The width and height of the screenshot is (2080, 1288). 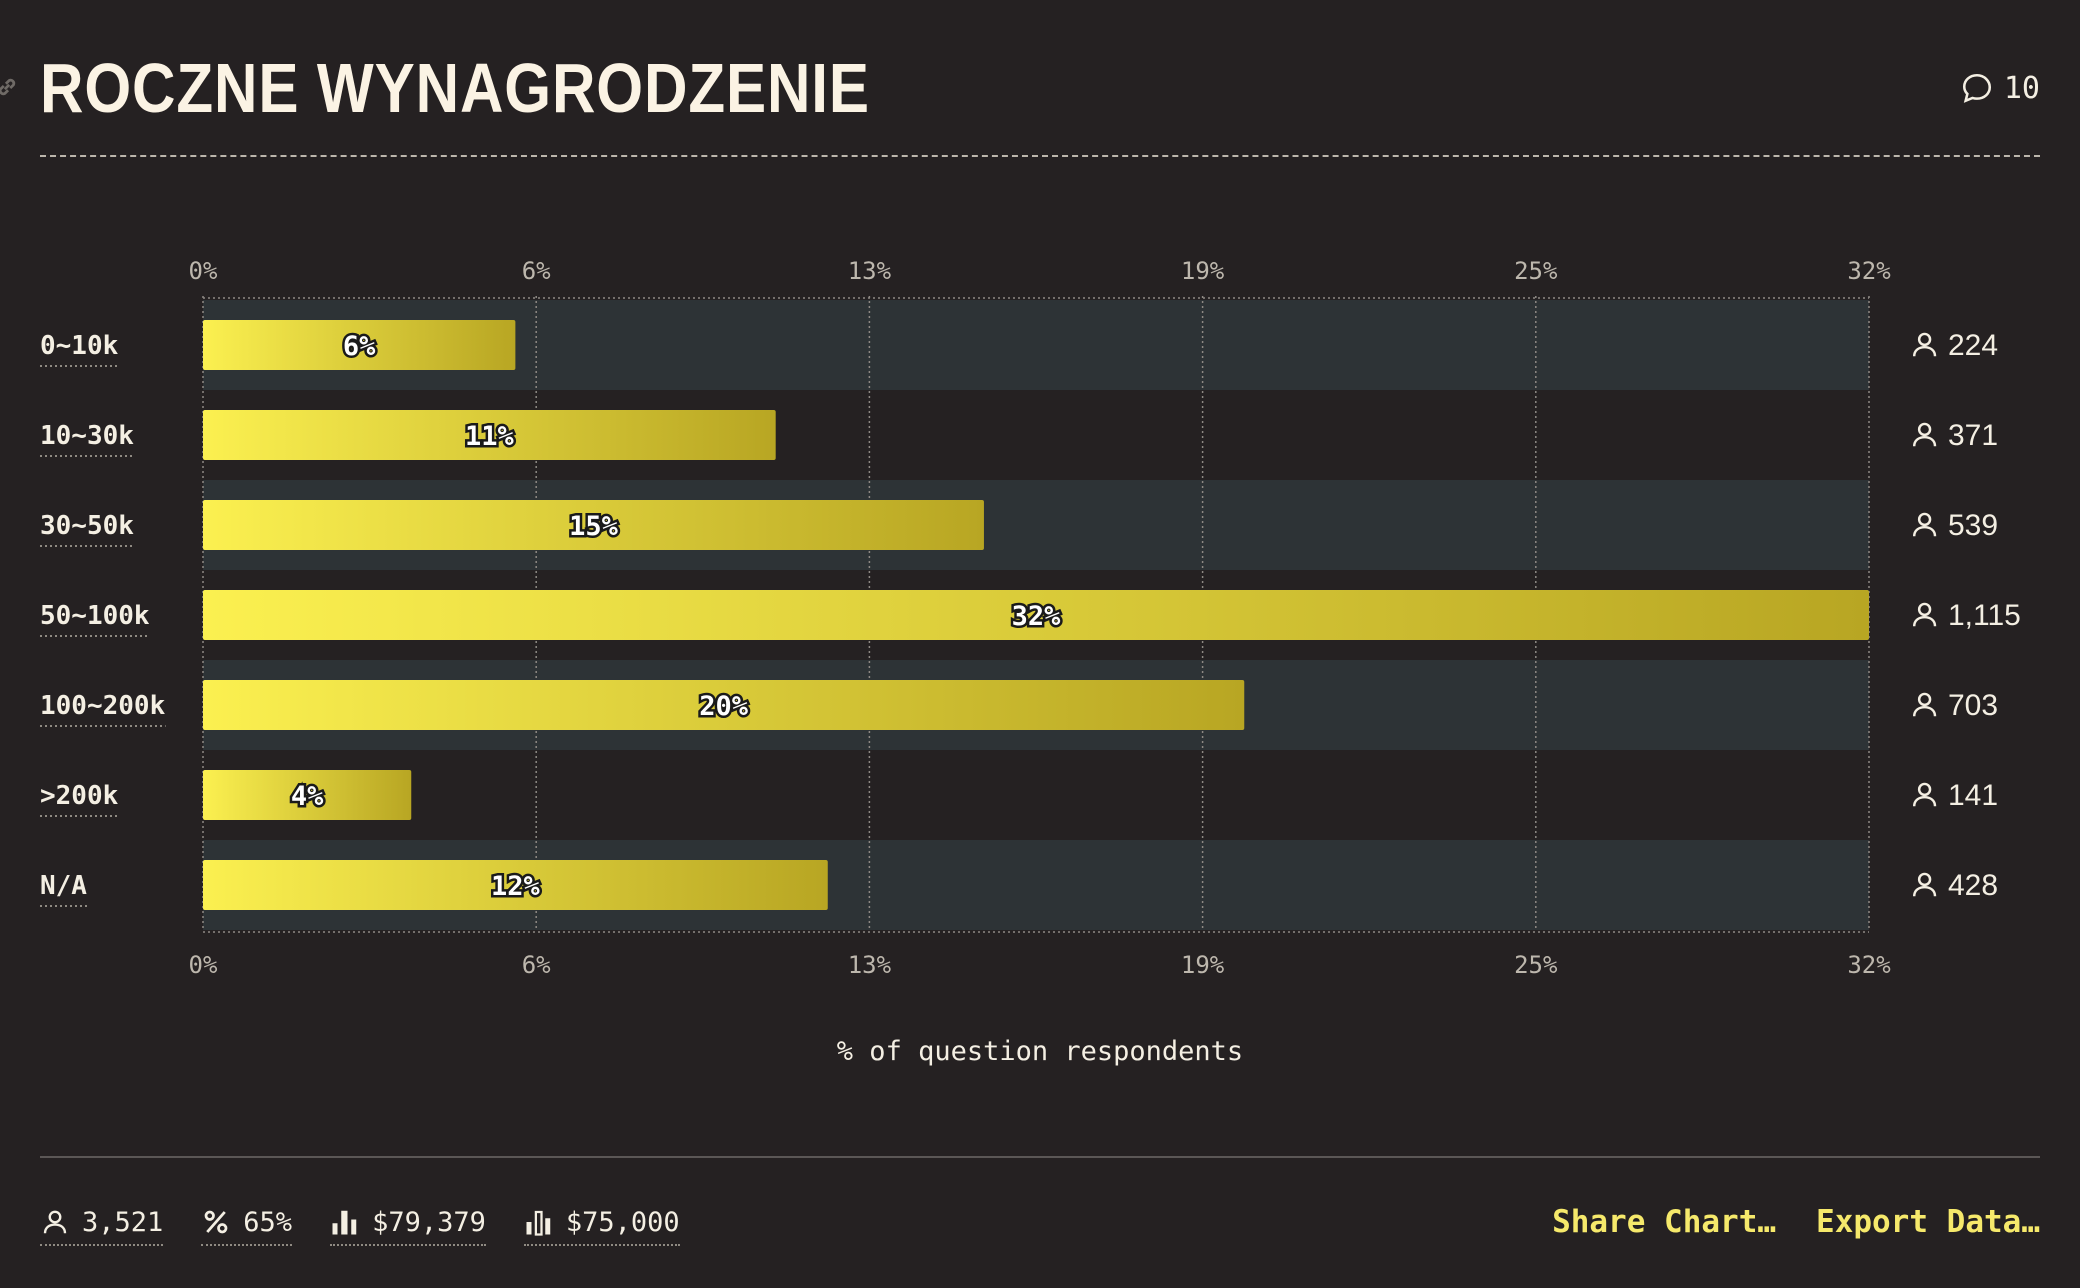 What do you see at coordinates (1976, 88) in the screenshot?
I see `comment-icon` at bounding box center [1976, 88].